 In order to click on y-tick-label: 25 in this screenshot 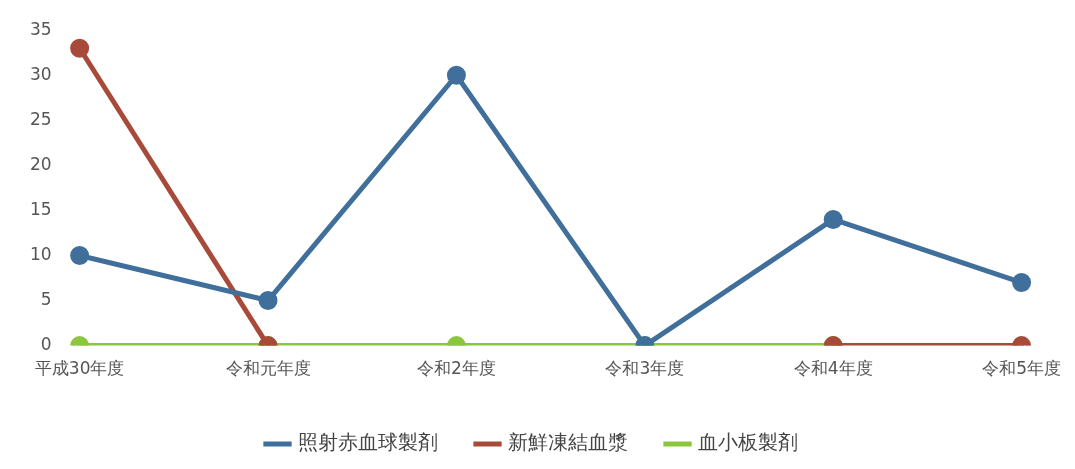, I will do `click(40, 118)`.